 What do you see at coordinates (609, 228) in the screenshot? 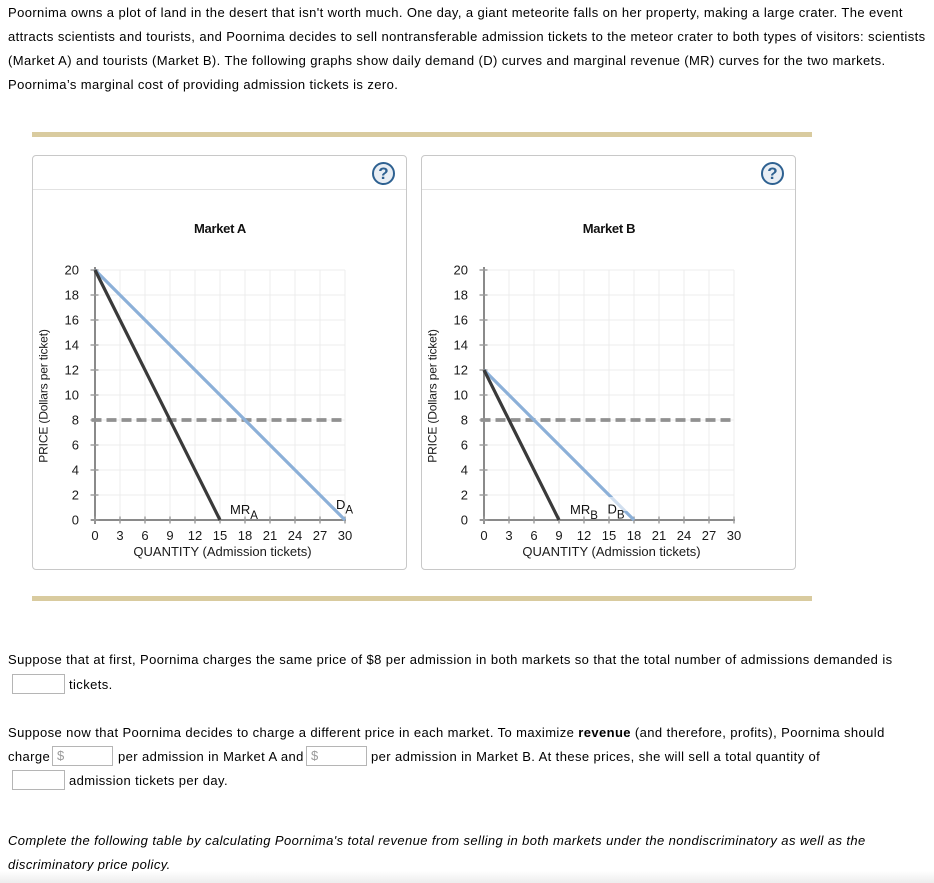
I see `svg-text: Market B` at bounding box center [609, 228].